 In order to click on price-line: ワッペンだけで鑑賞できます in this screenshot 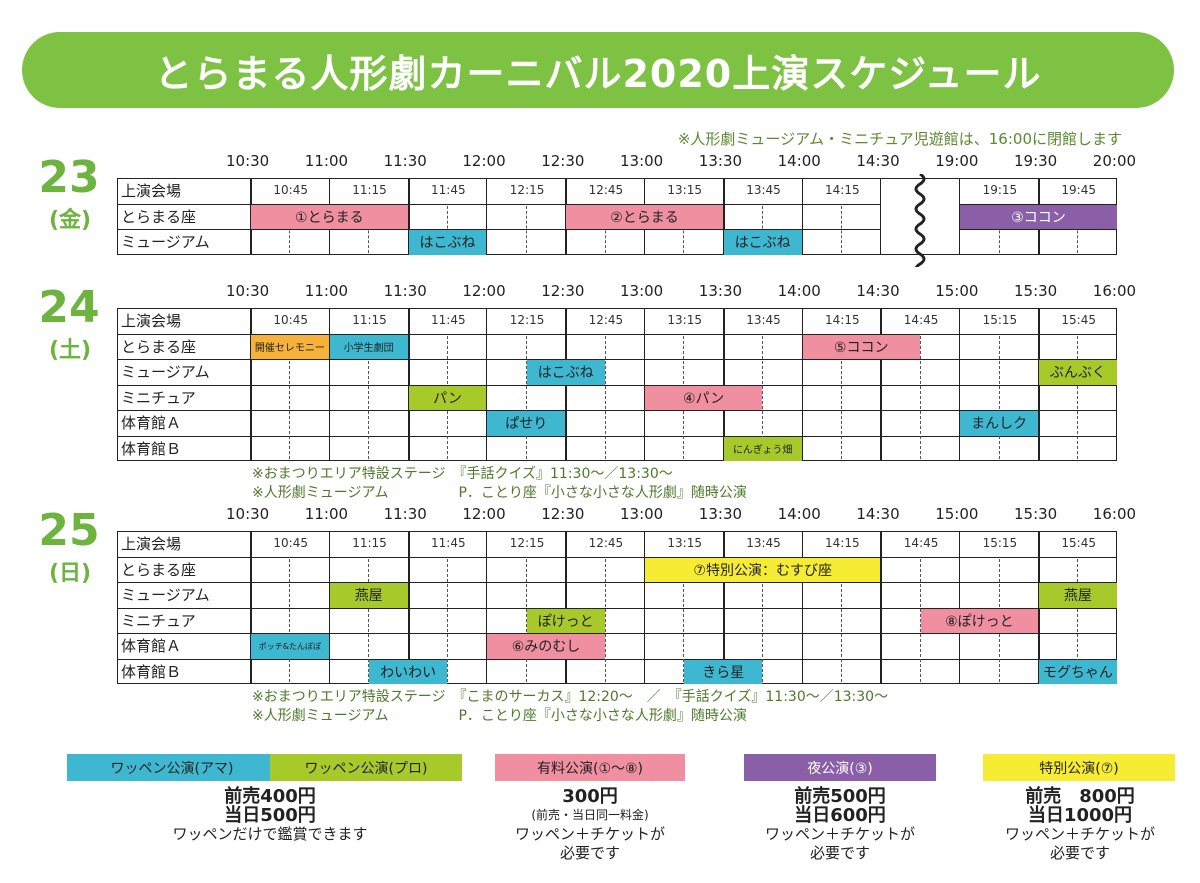, I will do `click(270, 834)`.